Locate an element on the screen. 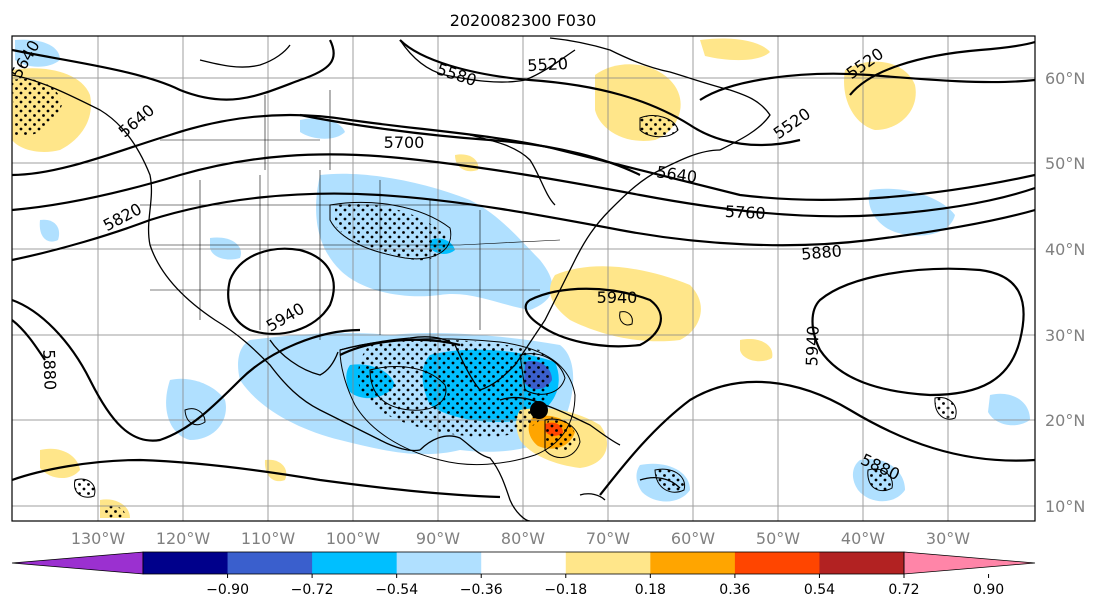 This screenshot has height=613, width=1105. lat-label: 50°N is located at coordinates (1065, 163).